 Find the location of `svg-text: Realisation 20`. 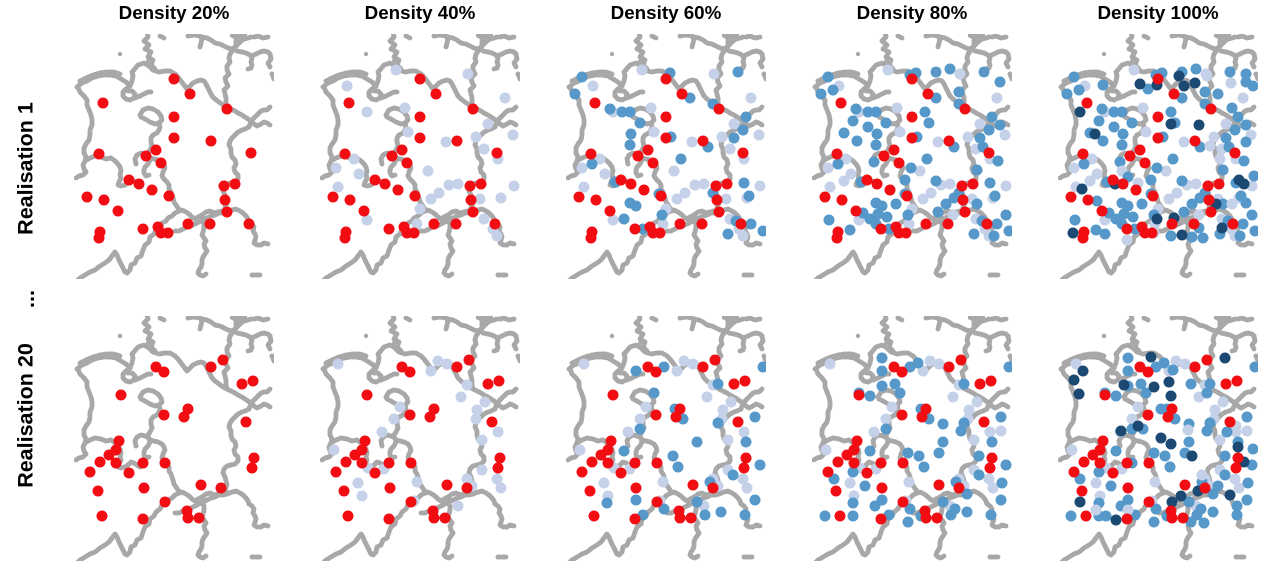

svg-text: Realisation 20 is located at coordinates (26, 415).